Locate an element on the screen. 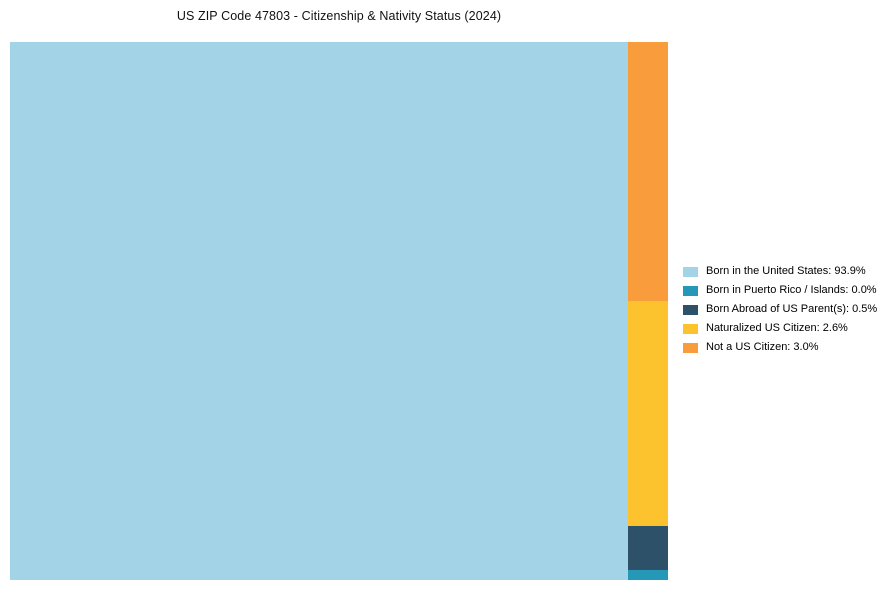 This screenshot has height=590, width=889. legend-label: Naturalized US Citizen: 2.6% is located at coordinates (777, 328).